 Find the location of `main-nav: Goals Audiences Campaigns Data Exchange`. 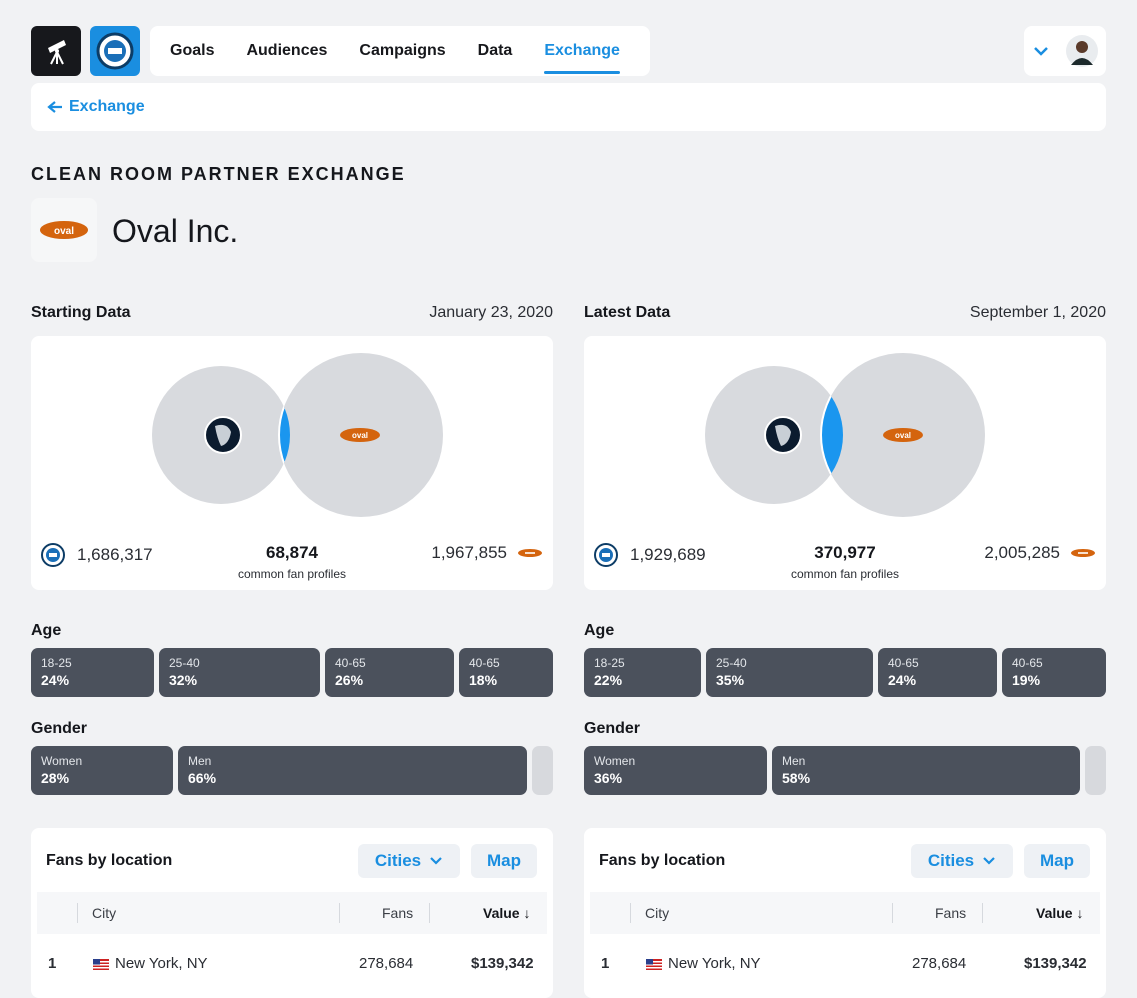

main-nav: Goals Audiences Campaigns Data Exchange is located at coordinates (400, 51).